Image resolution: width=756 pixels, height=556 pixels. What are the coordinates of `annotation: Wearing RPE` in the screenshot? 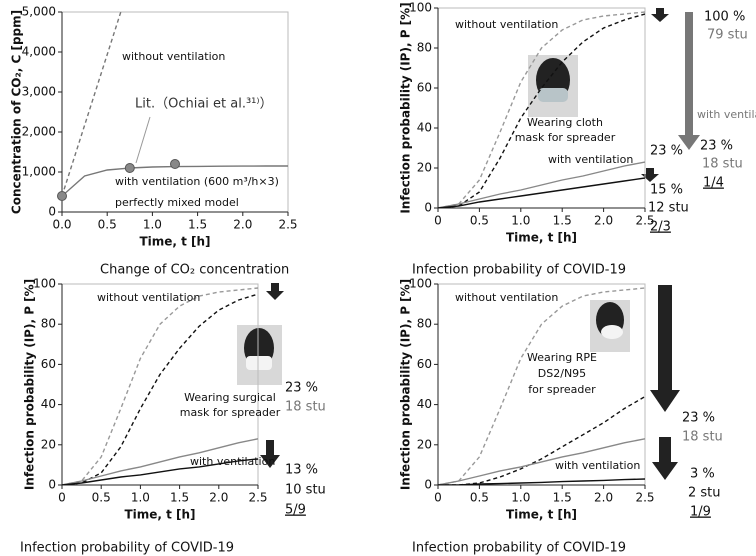 It's located at (562, 357).